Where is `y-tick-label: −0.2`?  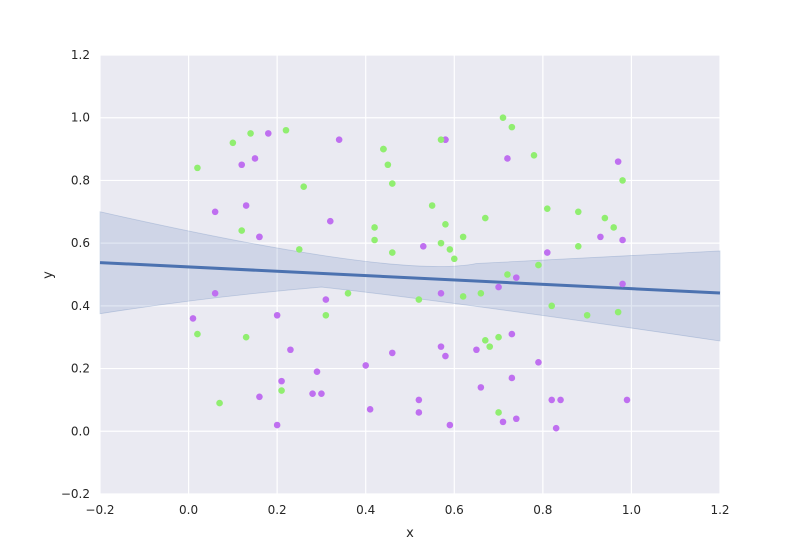 y-tick-label: −0.2 is located at coordinates (75, 494).